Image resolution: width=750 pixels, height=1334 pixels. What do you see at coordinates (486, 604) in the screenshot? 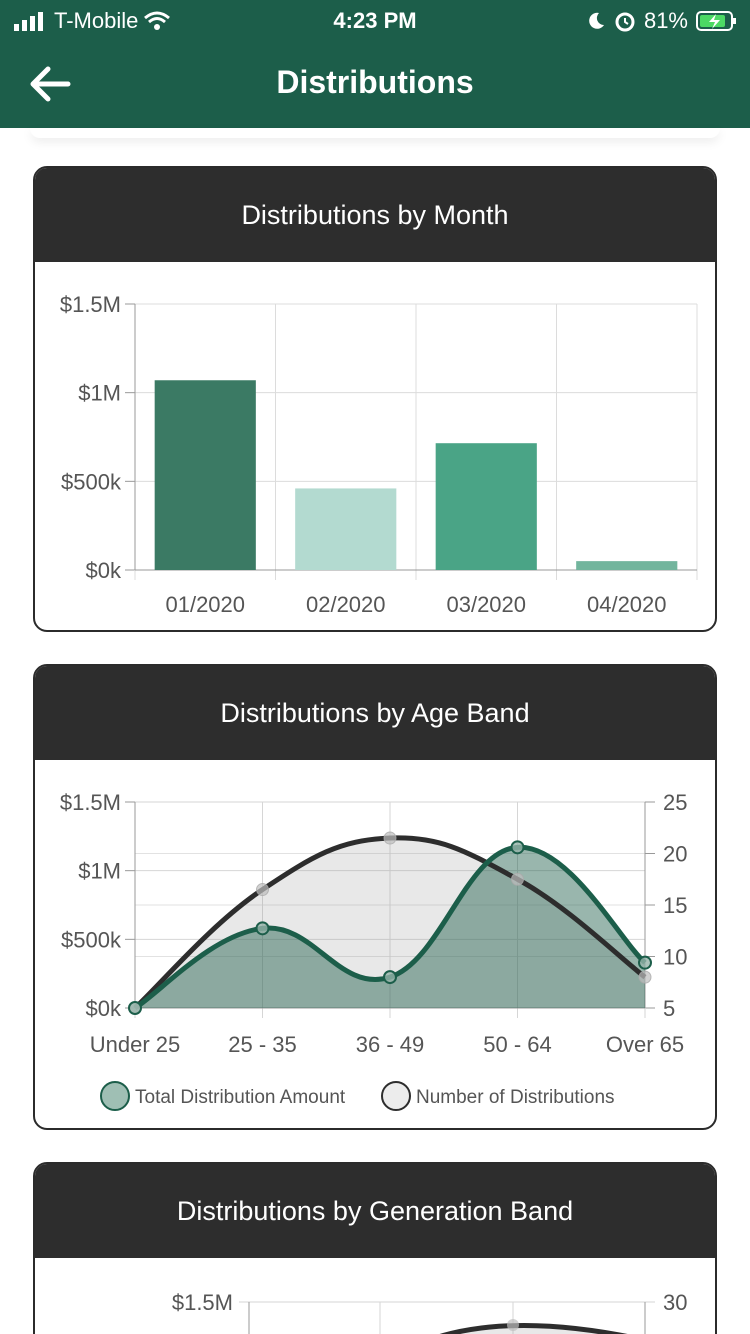
I see `x-tick-label: 03/2020` at bounding box center [486, 604].